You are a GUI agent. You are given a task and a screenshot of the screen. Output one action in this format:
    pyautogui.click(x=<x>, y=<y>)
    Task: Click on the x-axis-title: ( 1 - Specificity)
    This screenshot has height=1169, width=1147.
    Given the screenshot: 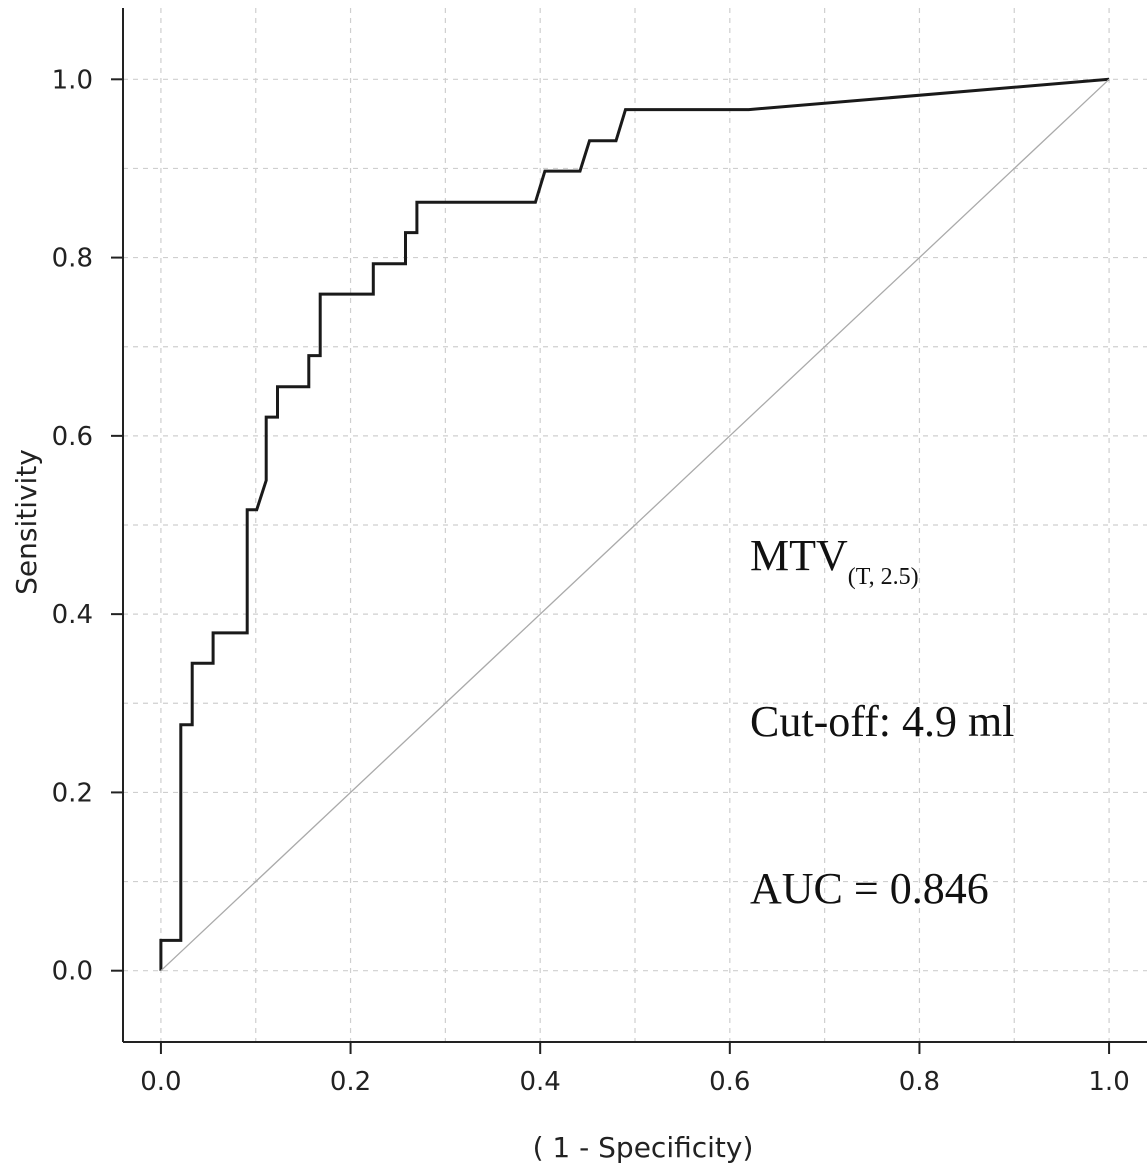 What is the action you would take?
    pyautogui.click(x=643, y=1147)
    